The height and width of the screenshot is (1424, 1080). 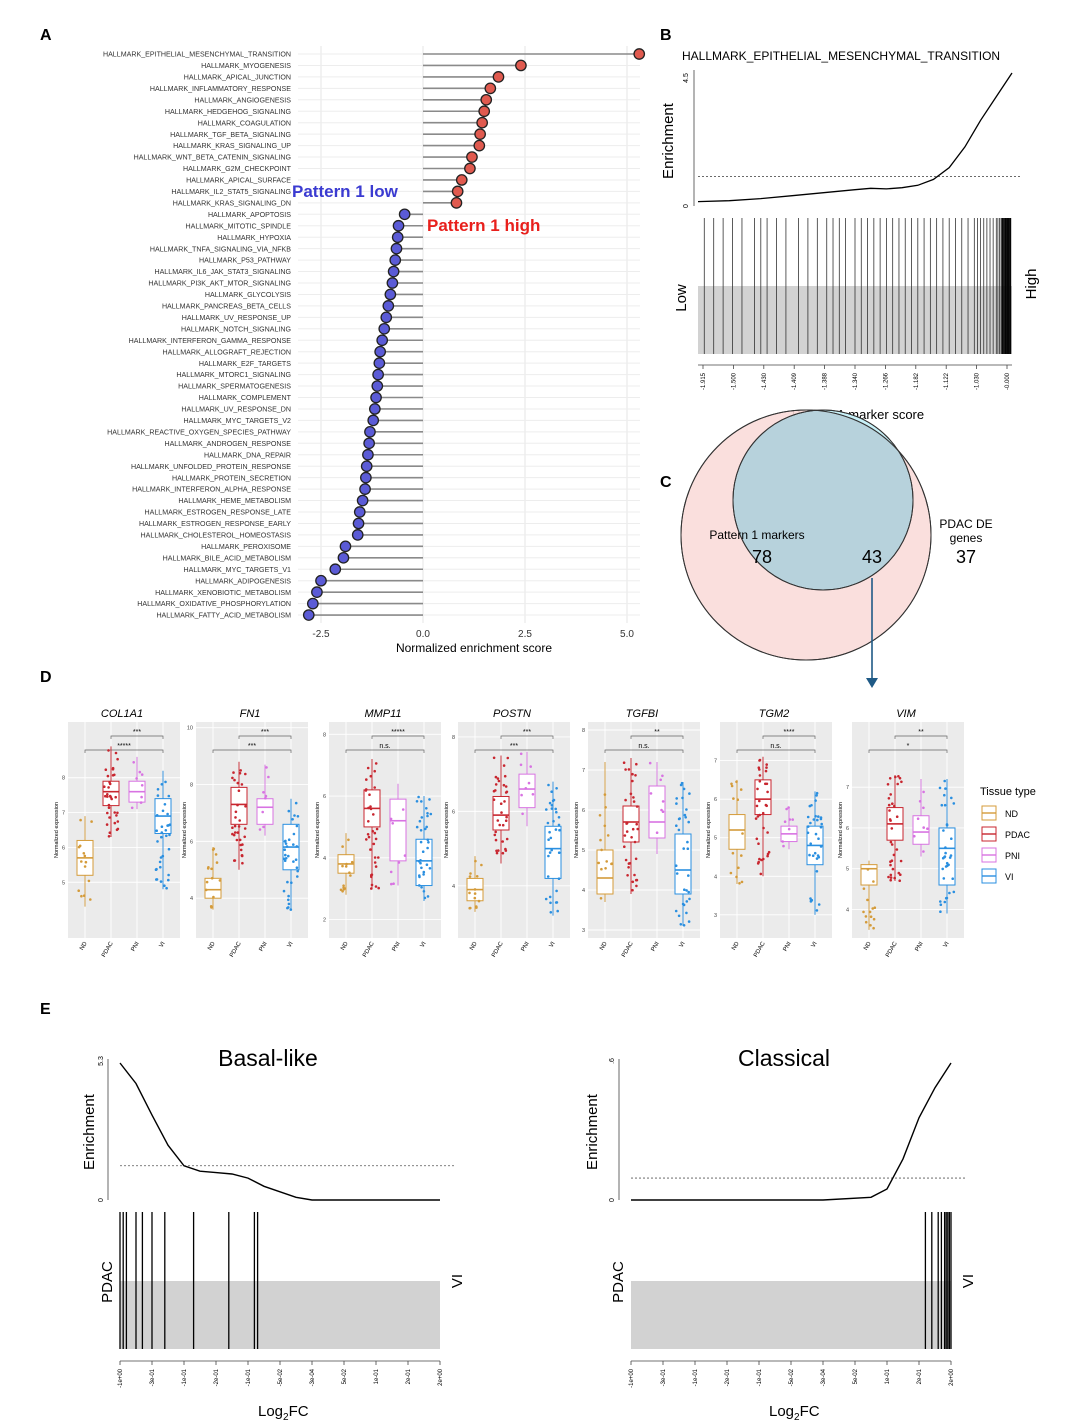 I want to click on b-xtick-label: -1.409, so click(x=795, y=381).